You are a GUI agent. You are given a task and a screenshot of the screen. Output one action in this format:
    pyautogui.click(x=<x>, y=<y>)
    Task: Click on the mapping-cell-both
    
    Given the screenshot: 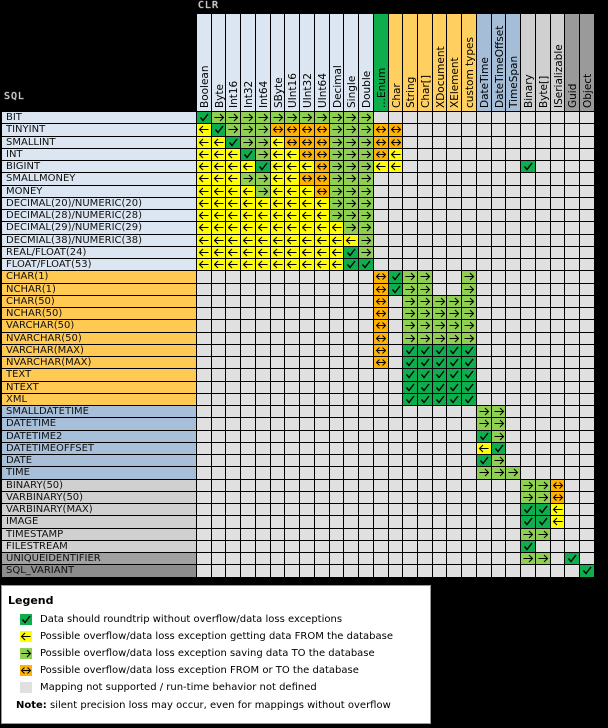 What is the action you would take?
    pyautogui.click(x=380, y=363)
    